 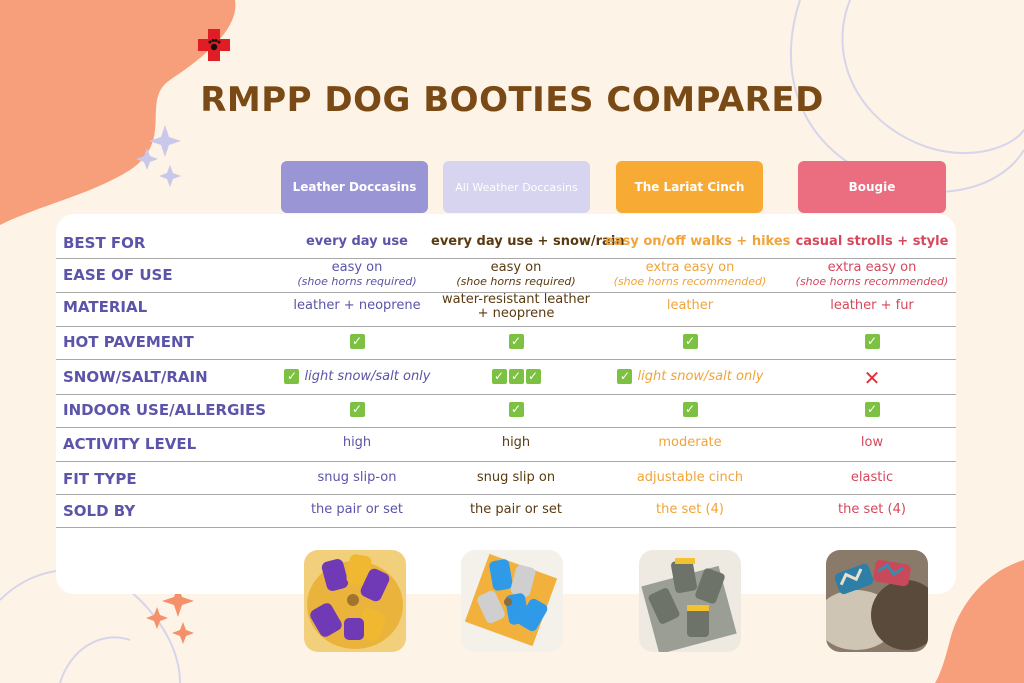 I want to click on cell-text: leather, so click(x=690, y=305).